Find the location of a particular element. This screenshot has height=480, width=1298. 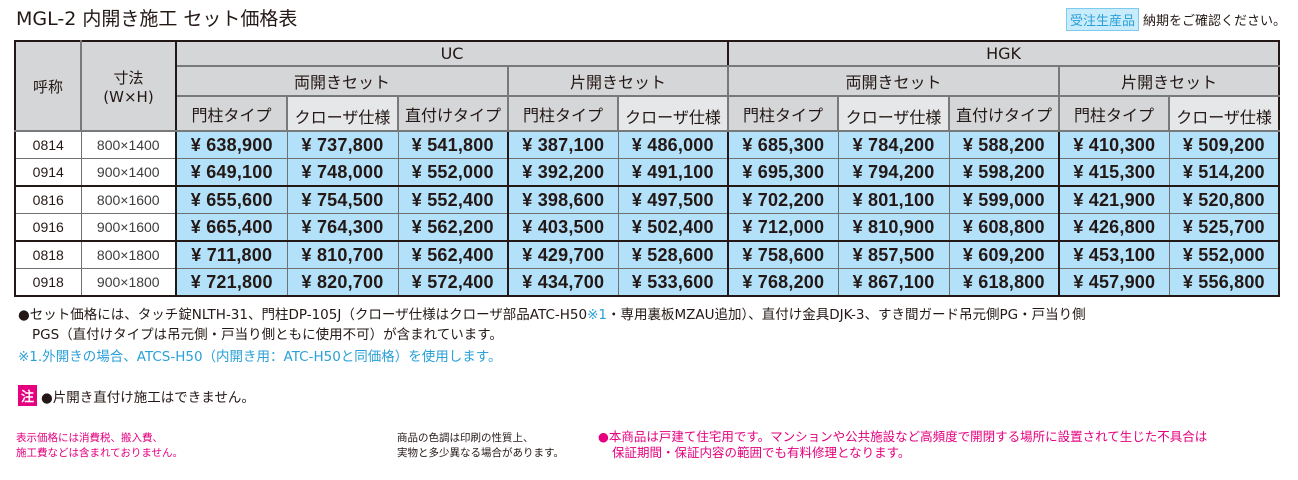

tax-disclaimer-line-2: 施工費などは含まれておりません。 is located at coordinates (100, 453).